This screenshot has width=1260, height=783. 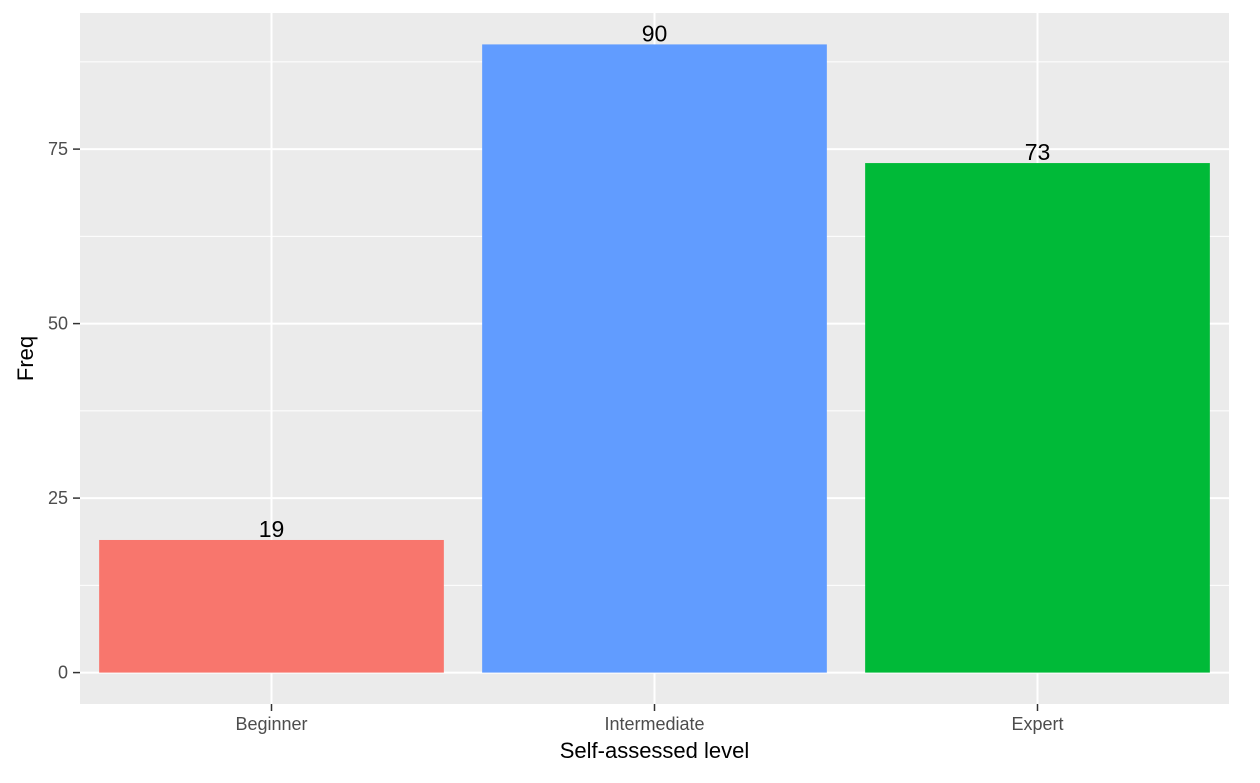 I want to click on data-label-beginner: 19, so click(x=272, y=529).